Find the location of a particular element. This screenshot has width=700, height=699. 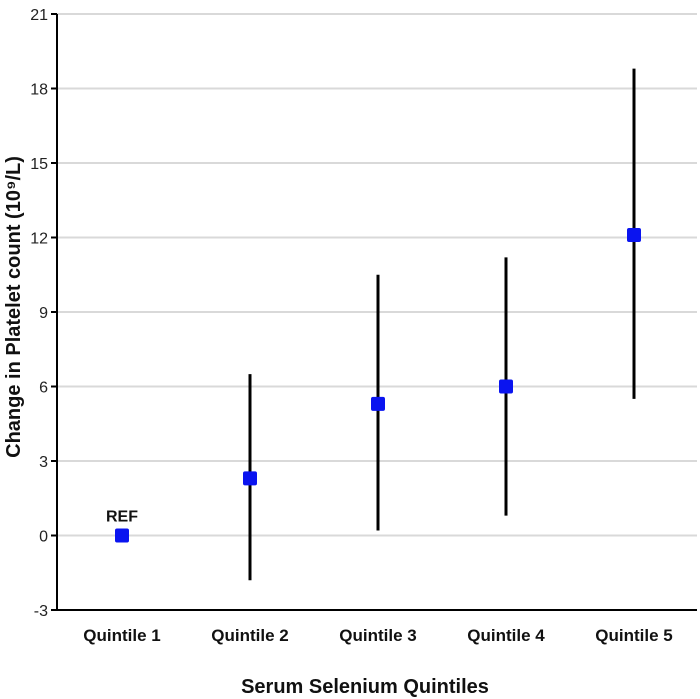

ref-label: REF is located at coordinates (122, 517).